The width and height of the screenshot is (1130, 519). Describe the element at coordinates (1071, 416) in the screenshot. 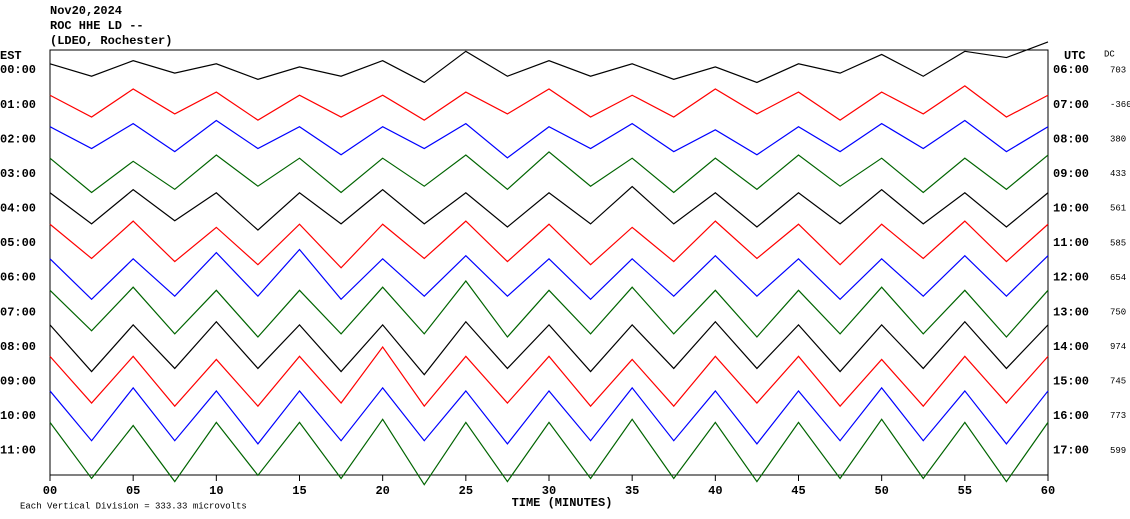

I see `utc-hour-label: 16:00` at that location.